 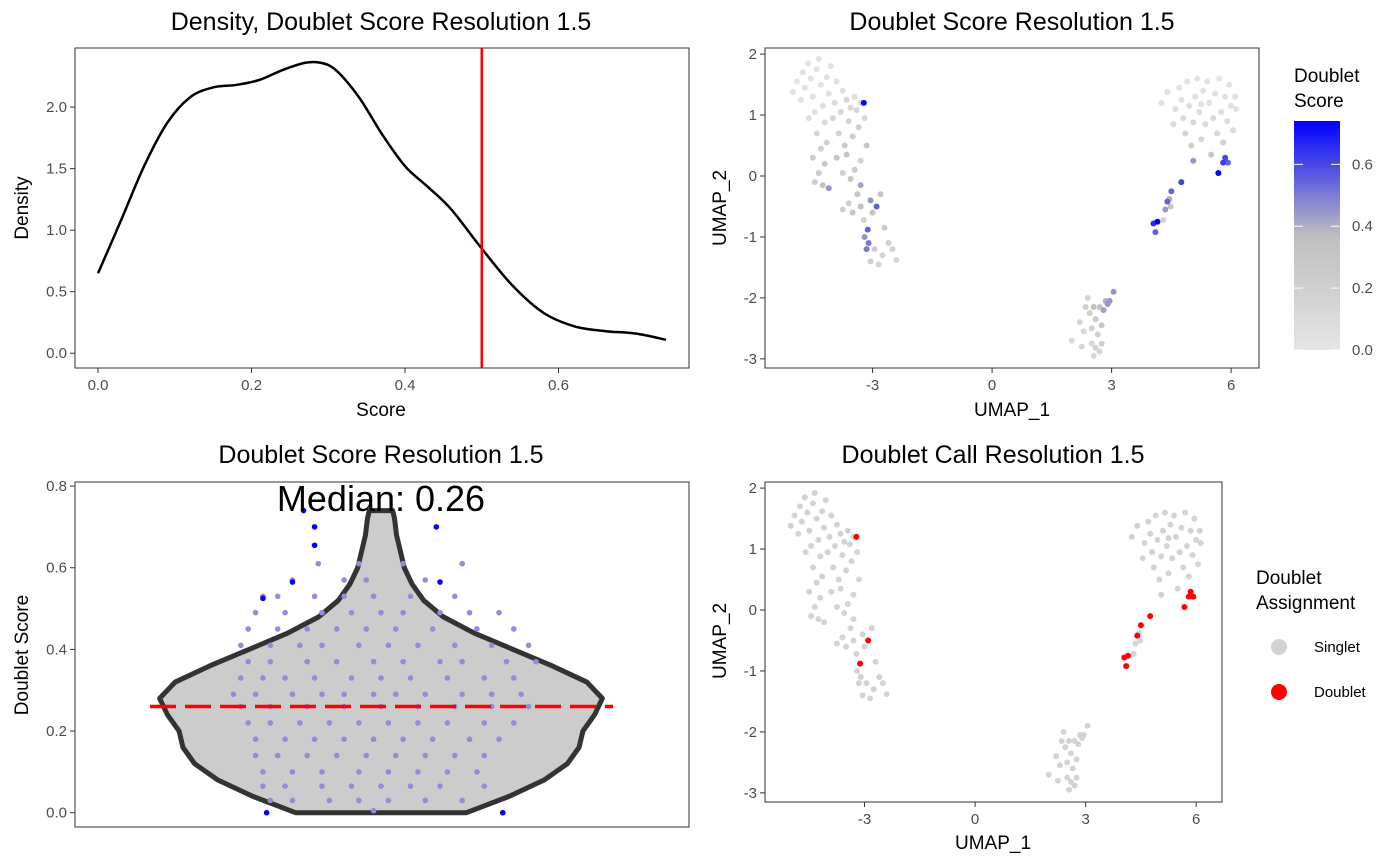 I want to click on score-legend-title-line2: Score, so click(x=1319, y=101).